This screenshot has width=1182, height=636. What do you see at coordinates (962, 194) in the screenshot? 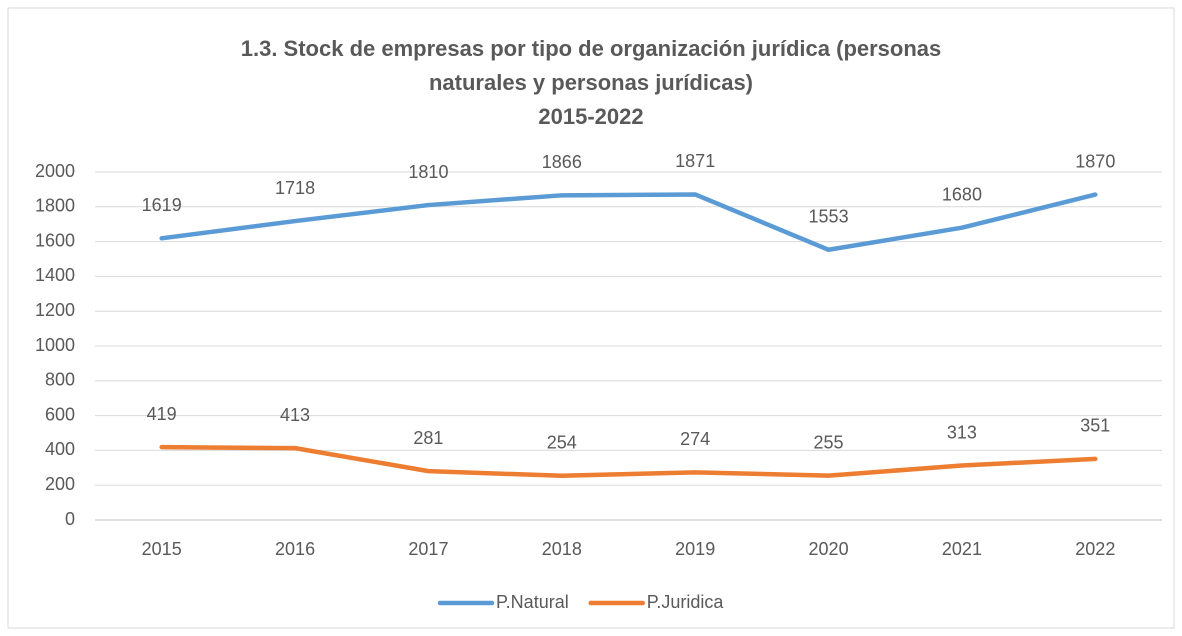
I see `data-label: 1680` at bounding box center [962, 194].